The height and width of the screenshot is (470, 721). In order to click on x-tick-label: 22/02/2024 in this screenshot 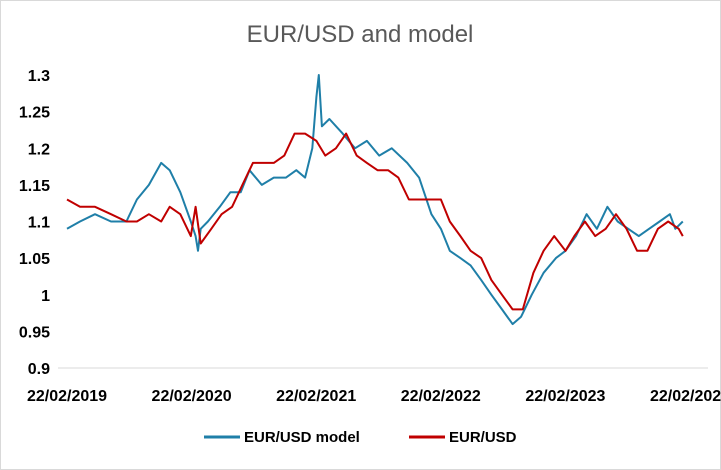, I will do `click(685, 396)`.